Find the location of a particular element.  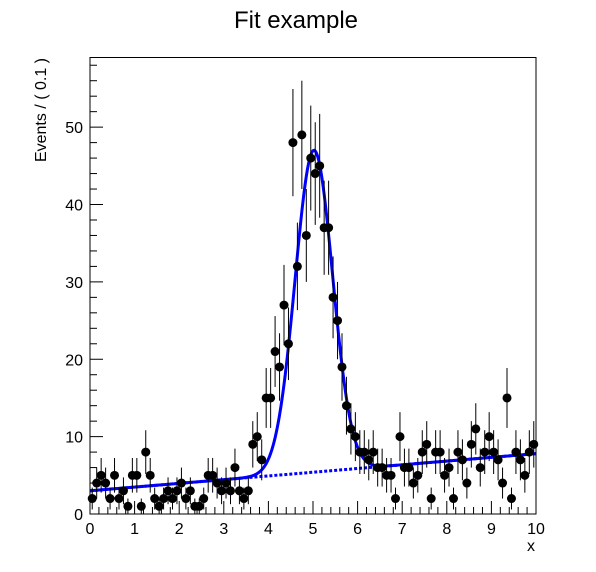

chart-title: Fit example is located at coordinates (296, 20).